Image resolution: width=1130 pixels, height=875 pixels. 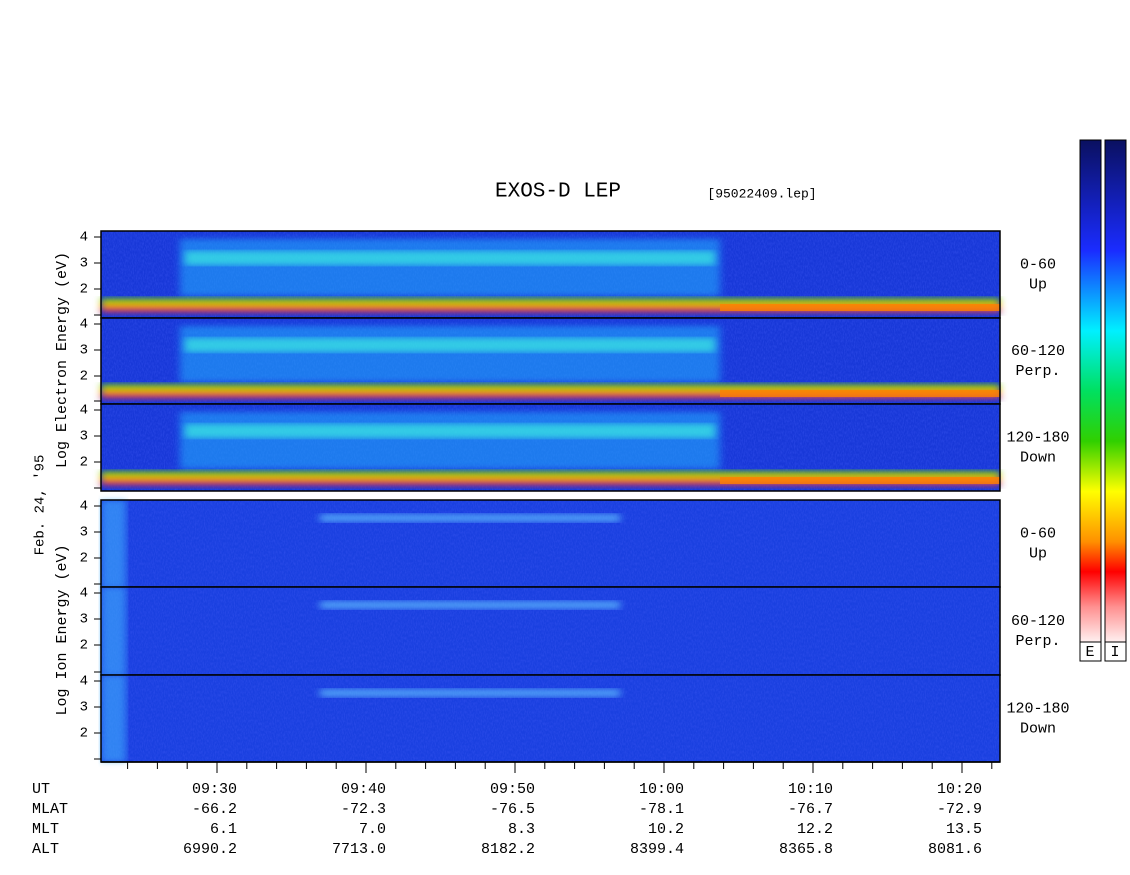 I want to click on colorbar-label: E, so click(x=1089, y=652).